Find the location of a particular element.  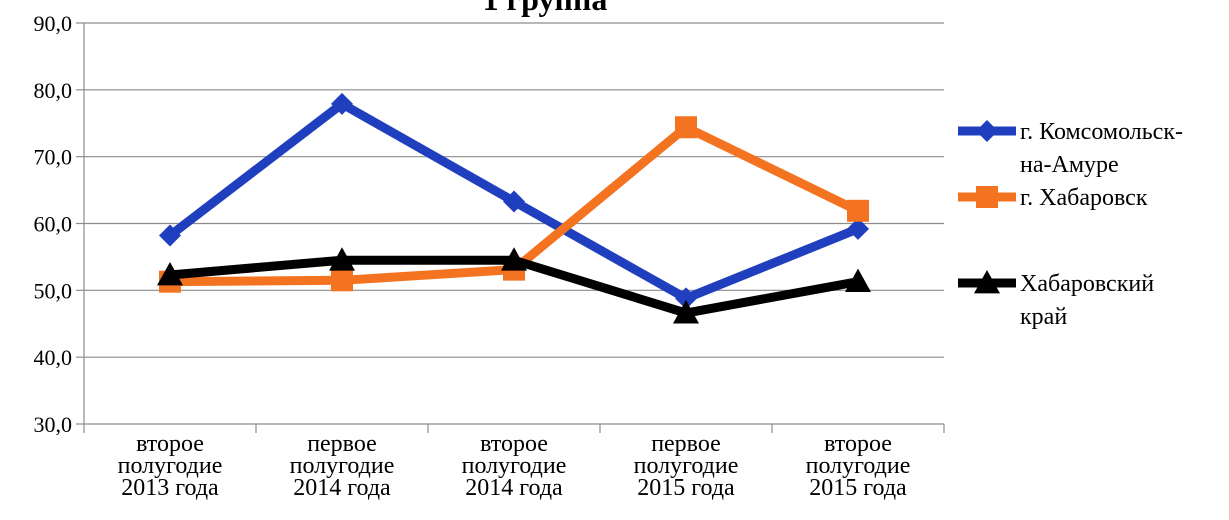

x-category-label: первое полугодие 2014 года is located at coordinates (342, 466).